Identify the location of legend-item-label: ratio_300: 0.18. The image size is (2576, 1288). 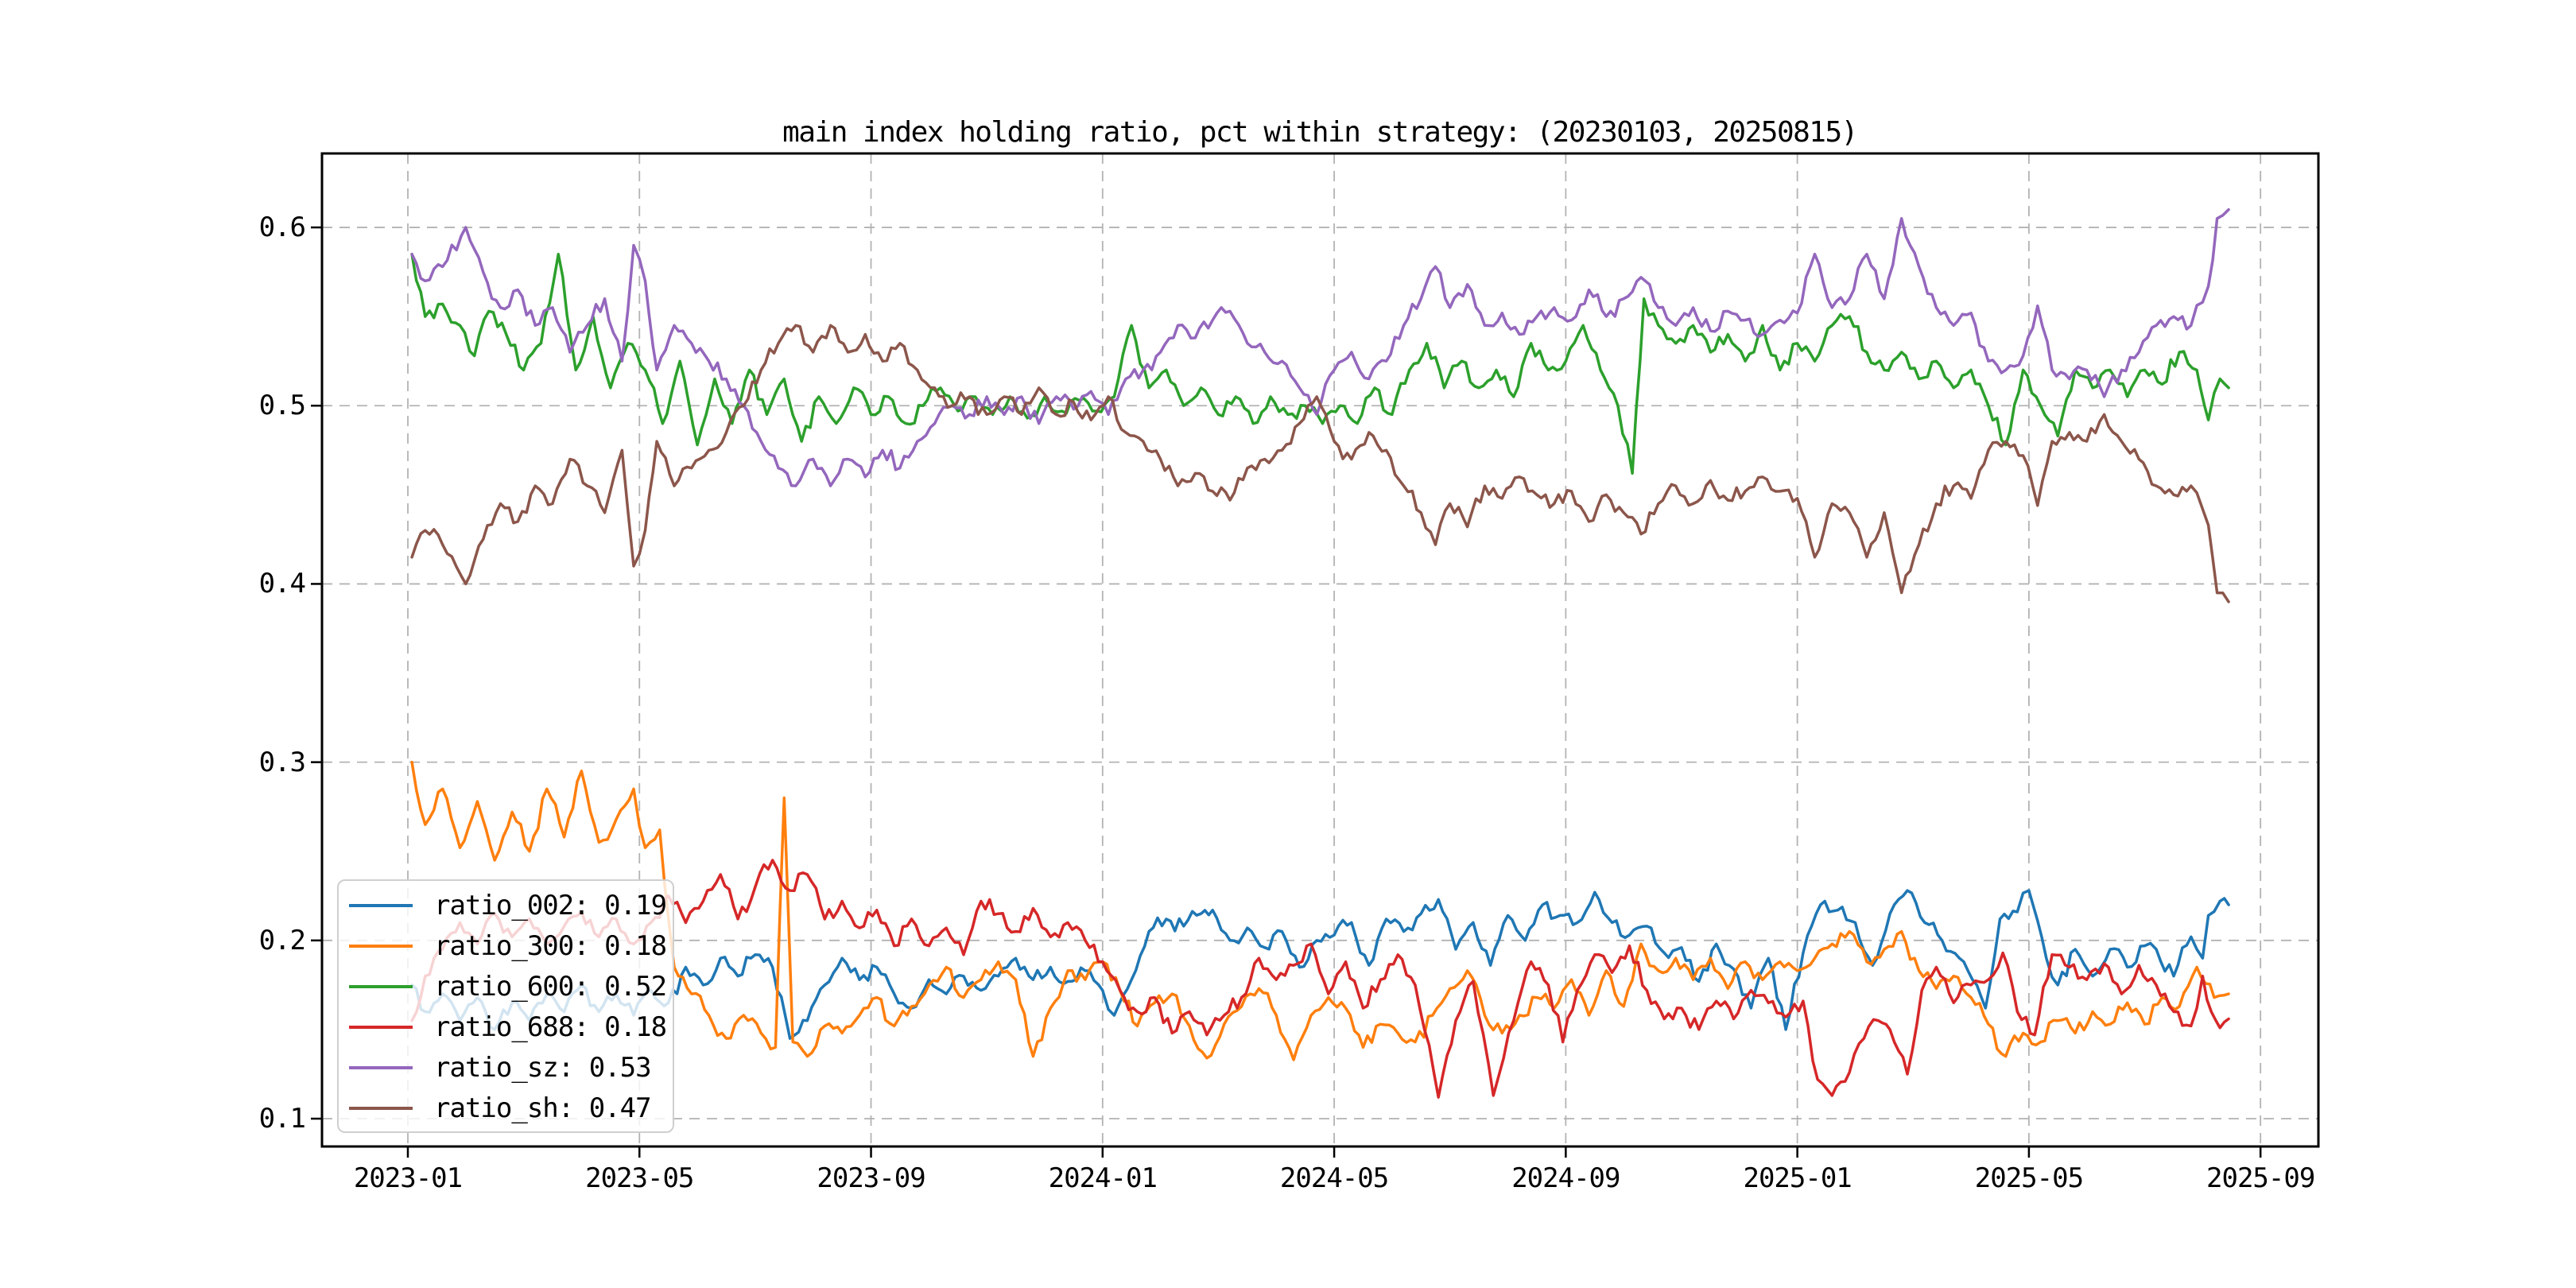
(550, 946).